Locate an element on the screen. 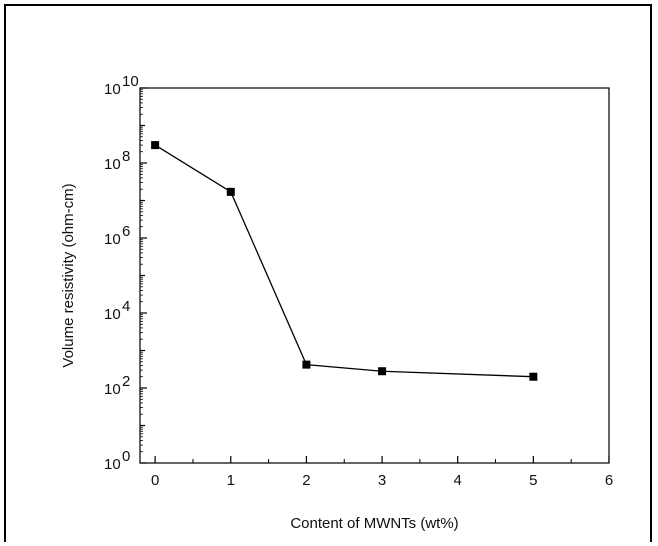 The width and height of the screenshot is (658, 546). x-tick-labels: 0 1 2 3 4 5 6 is located at coordinates (382, 480).